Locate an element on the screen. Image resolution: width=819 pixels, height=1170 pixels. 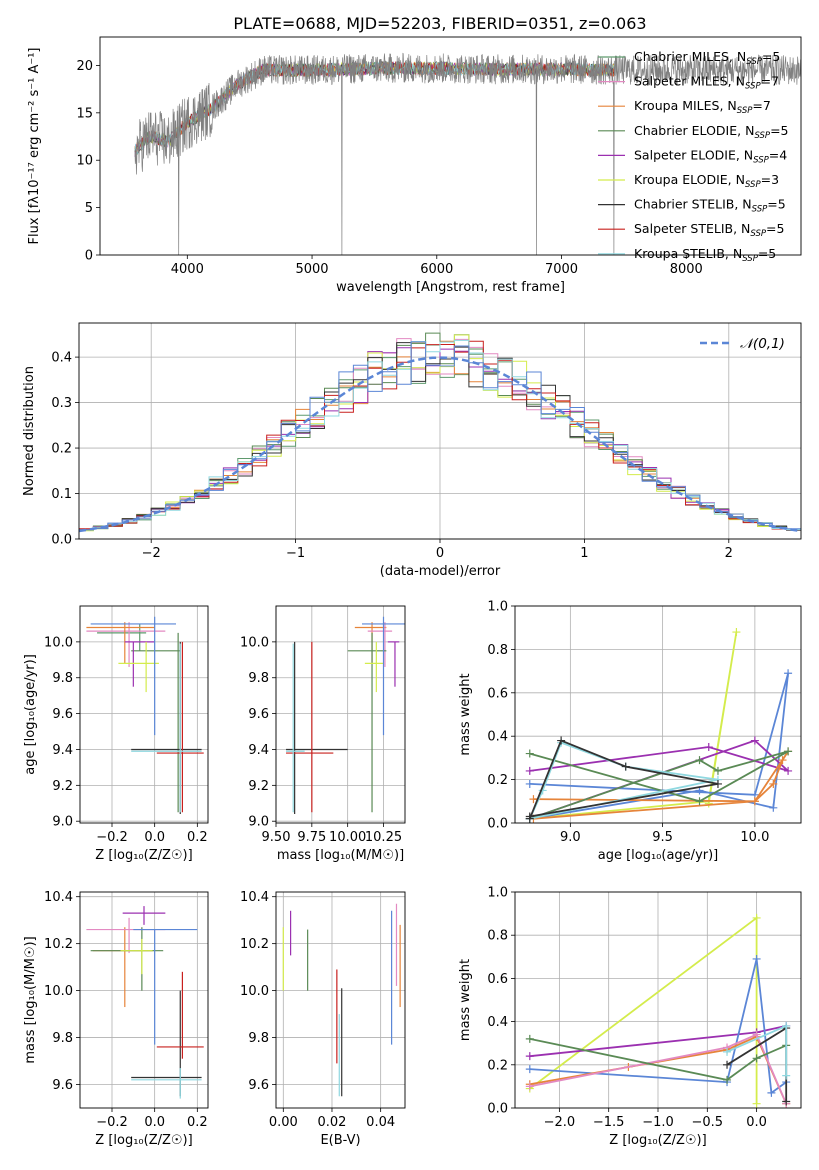
y-tick-label: 15 is located at coordinates (84, 113).